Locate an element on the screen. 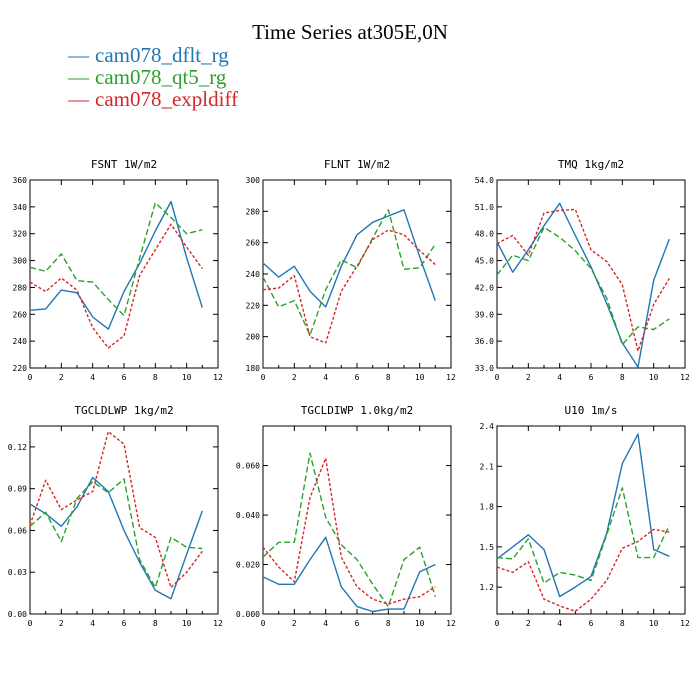  panel-title: FLNT 1W/m2 is located at coordinates (357, 164).